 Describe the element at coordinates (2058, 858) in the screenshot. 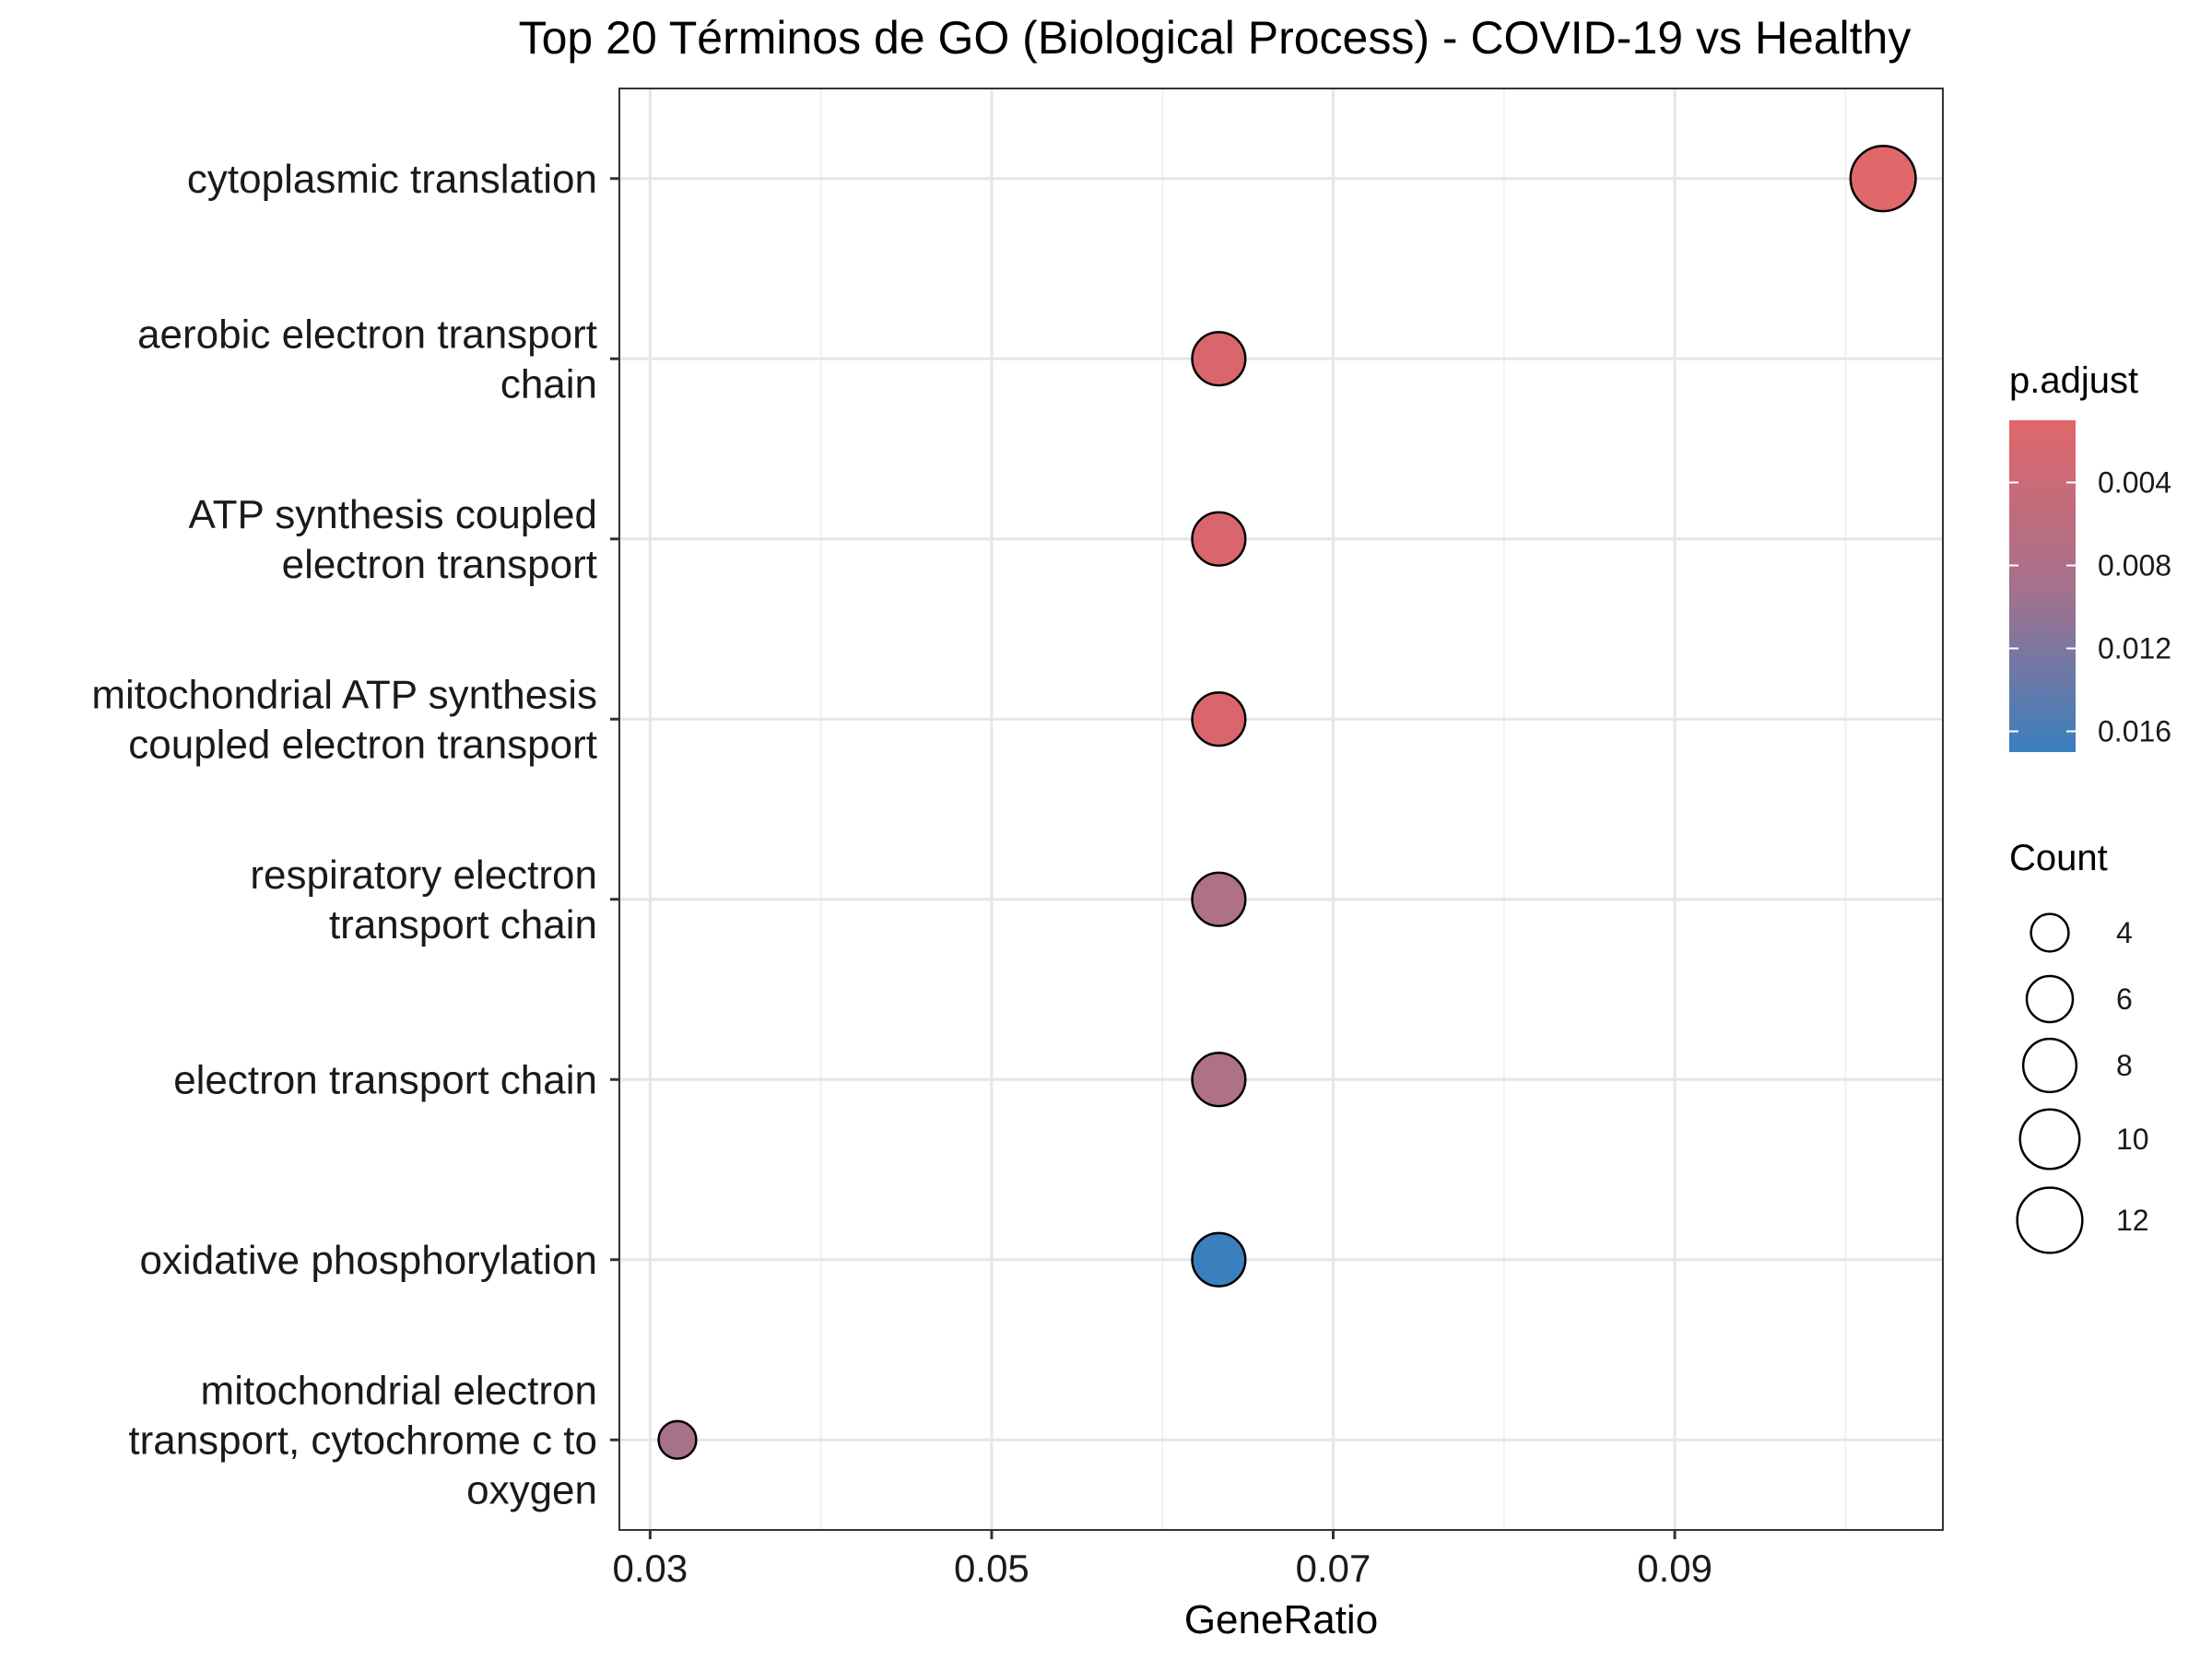

I see `size-legend-title: Count` at that location.